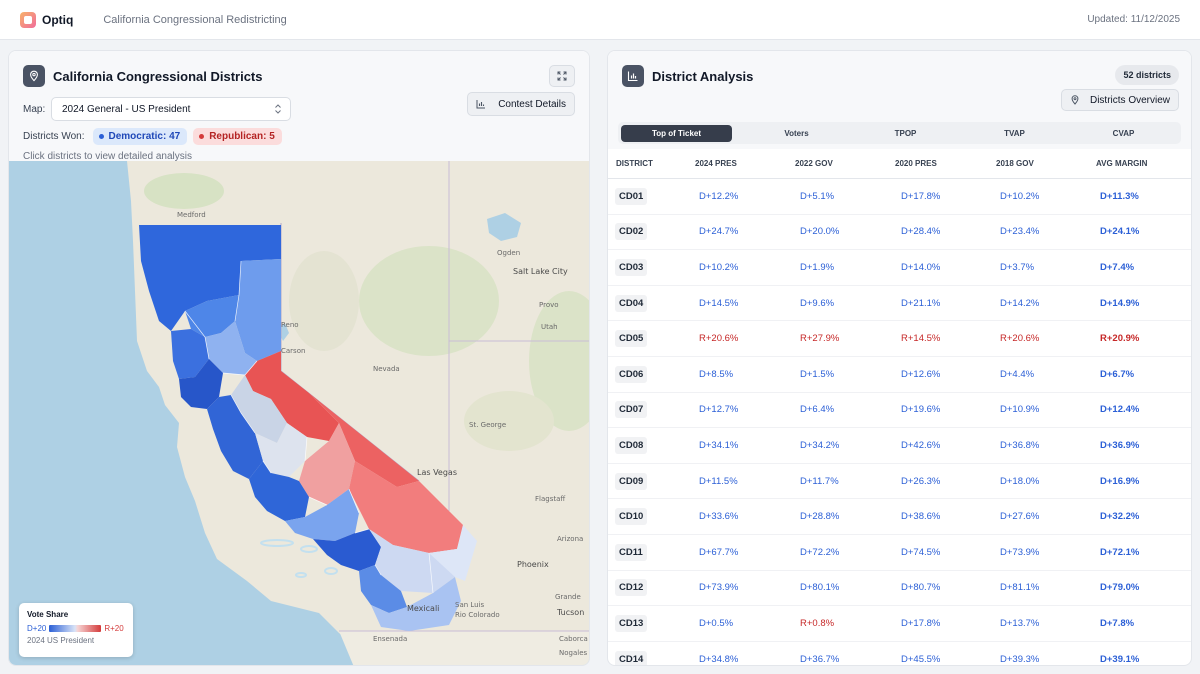 The width and height of the screenshot is (1200, 674). I want to click on table-row: CD14 D+34.8% D+36.7% D+45.5% D+39.3% D+39.1%, so click(899, 653).